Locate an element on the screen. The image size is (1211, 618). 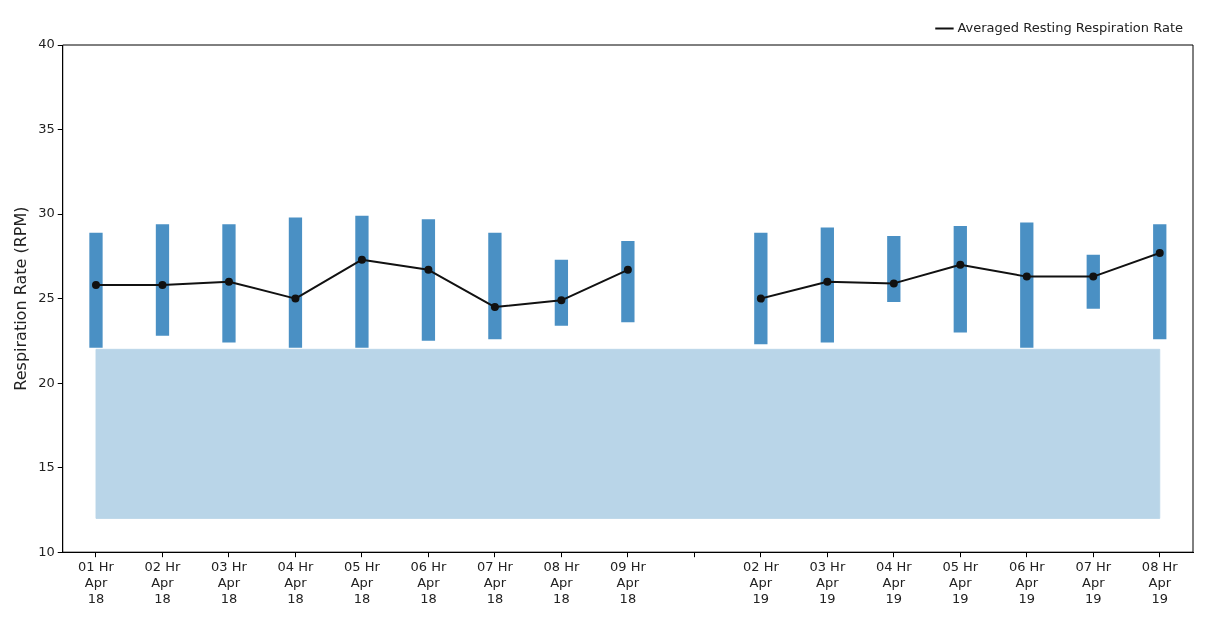
x-tick-label: 01 Hr Apr 18 is located at coordinates (96, 582).